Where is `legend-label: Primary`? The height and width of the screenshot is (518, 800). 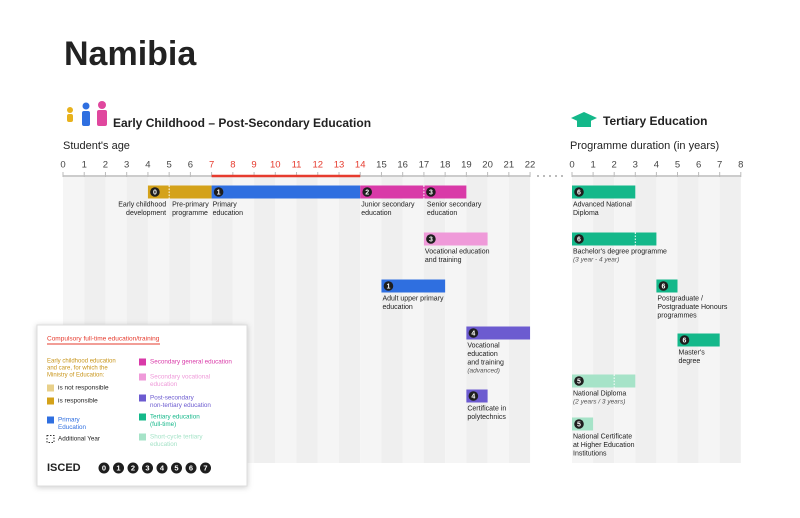 legend-label: Primary is located at coordinates (69, 420).